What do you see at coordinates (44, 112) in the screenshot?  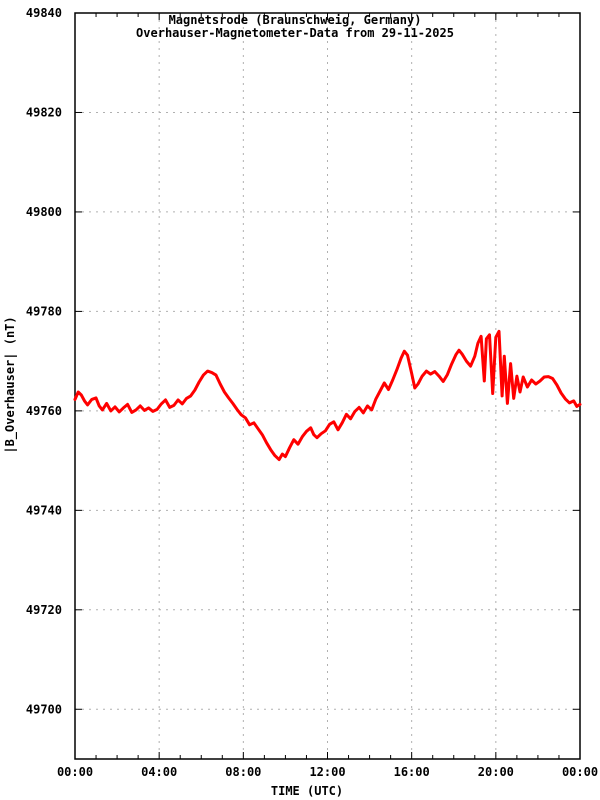 I see `y-tick-label: 49820` at bounding box center [44, 112].